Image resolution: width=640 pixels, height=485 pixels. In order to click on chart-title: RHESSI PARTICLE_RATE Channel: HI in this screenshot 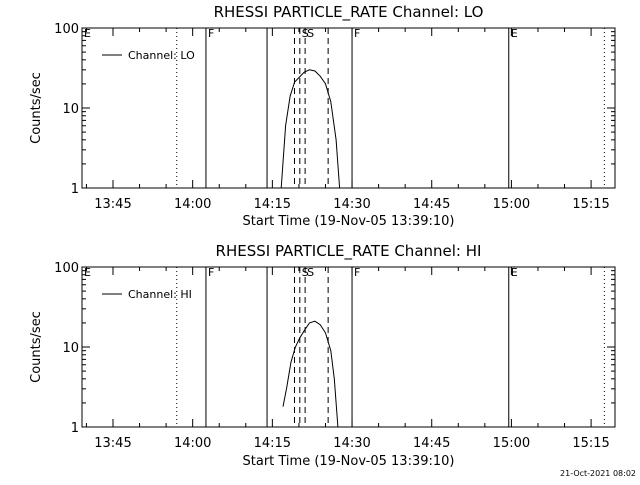, I will do `click(349, 251)`.